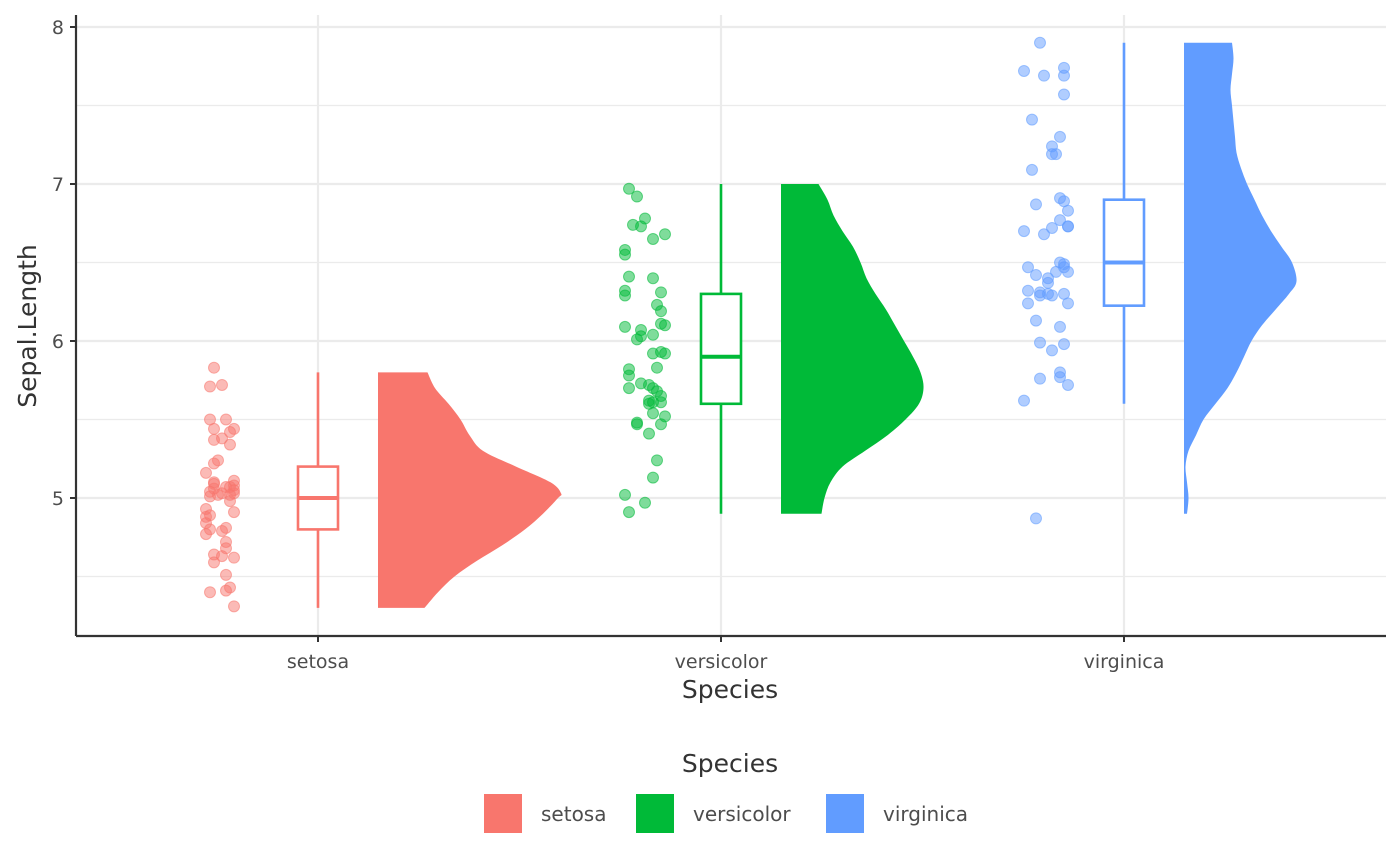  What do you see at coordinates (318, 662) in the screenshot?
I see `x-tick-label: setosa` at bounding box center [318, 662].